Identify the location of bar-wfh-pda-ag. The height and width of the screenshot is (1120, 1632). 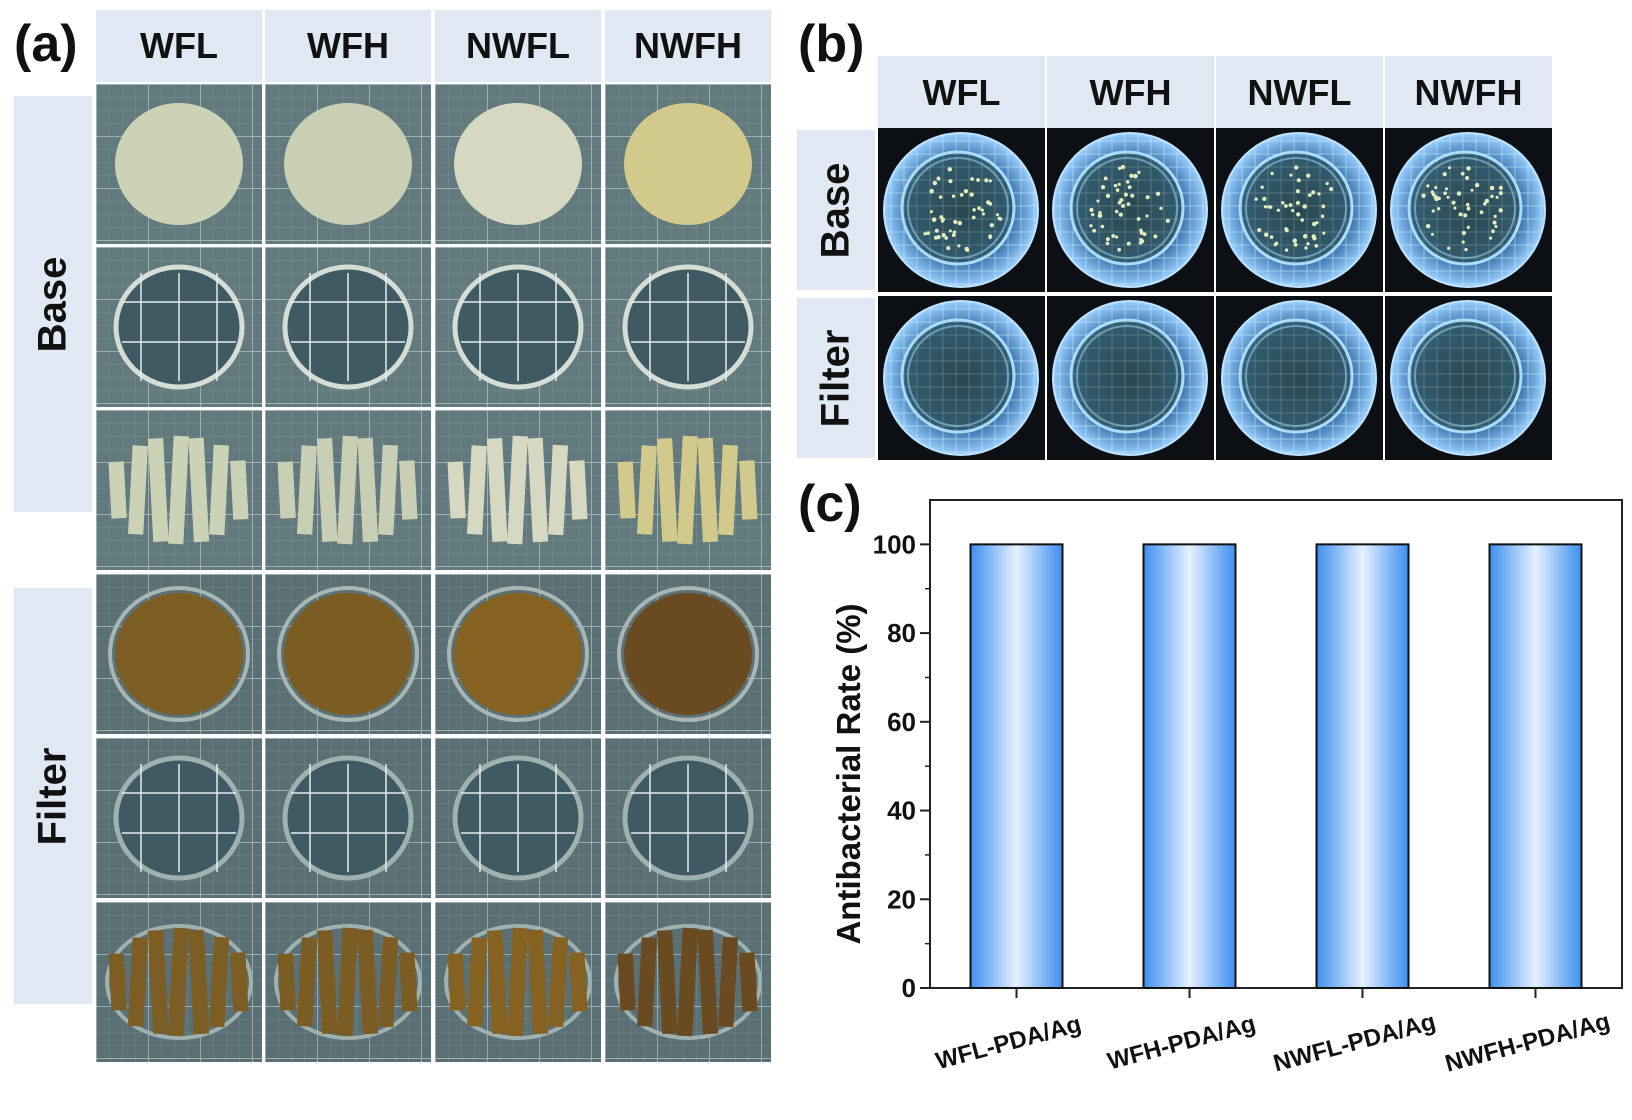
(1189, 766).